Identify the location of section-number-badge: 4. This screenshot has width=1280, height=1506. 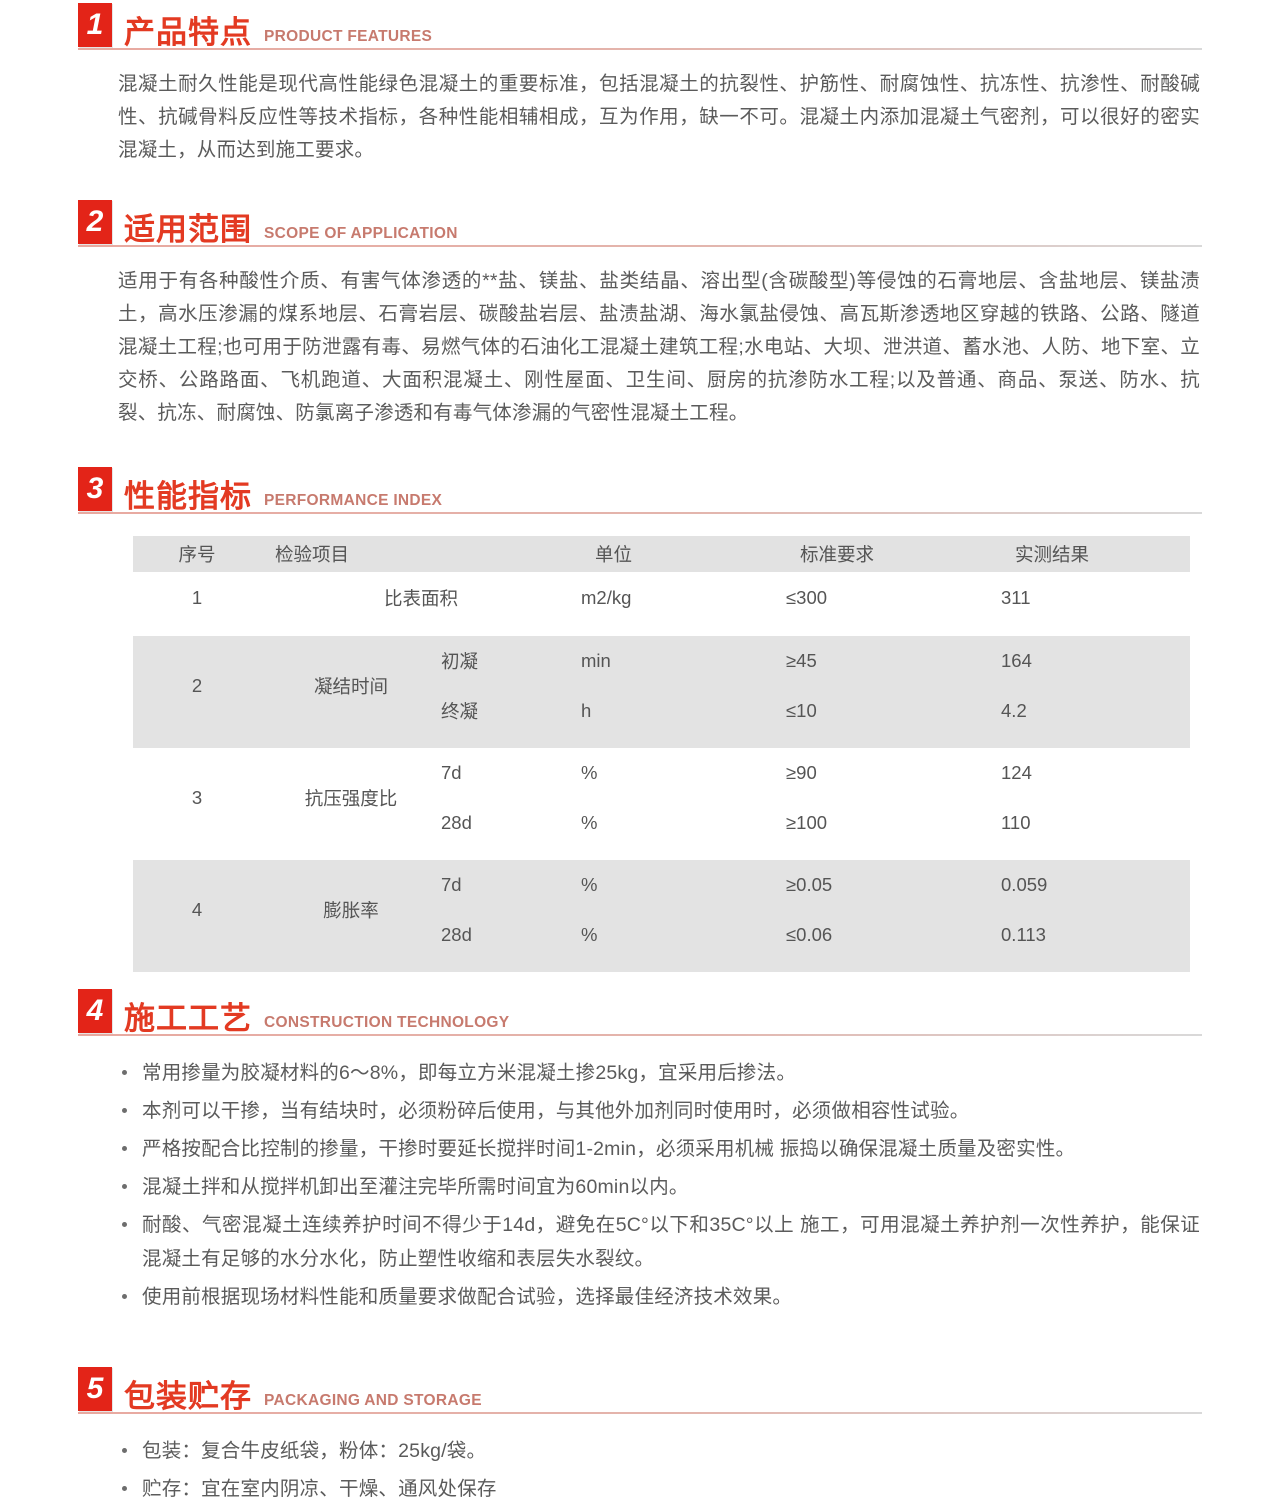
(95, 1011).